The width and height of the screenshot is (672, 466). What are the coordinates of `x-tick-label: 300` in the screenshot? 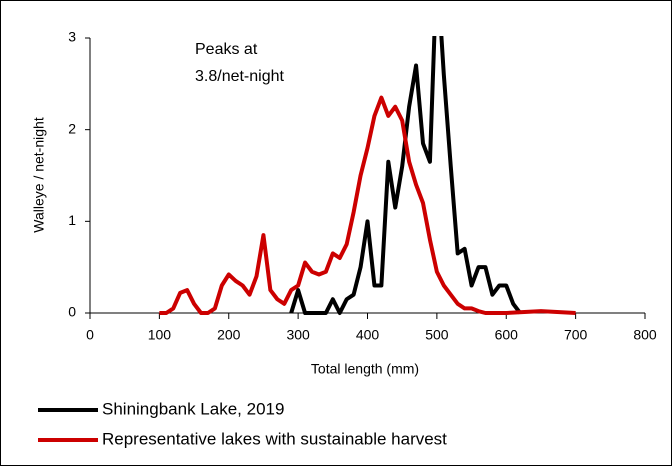 It's located at (298, 335).